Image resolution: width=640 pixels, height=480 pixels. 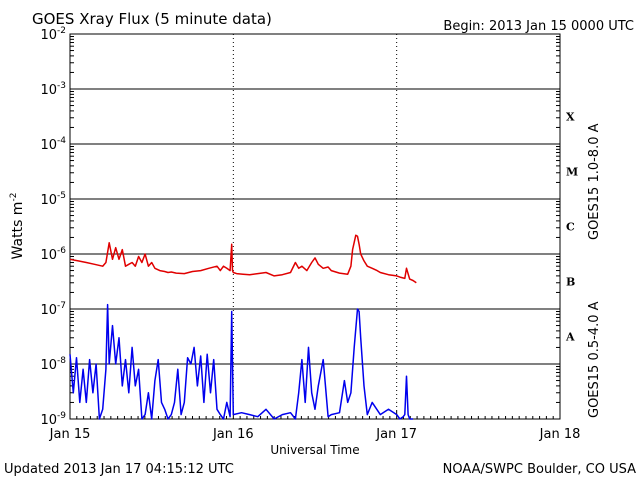 I want to click on x-tick-label: Jan 17, so click(x=396, y=434).